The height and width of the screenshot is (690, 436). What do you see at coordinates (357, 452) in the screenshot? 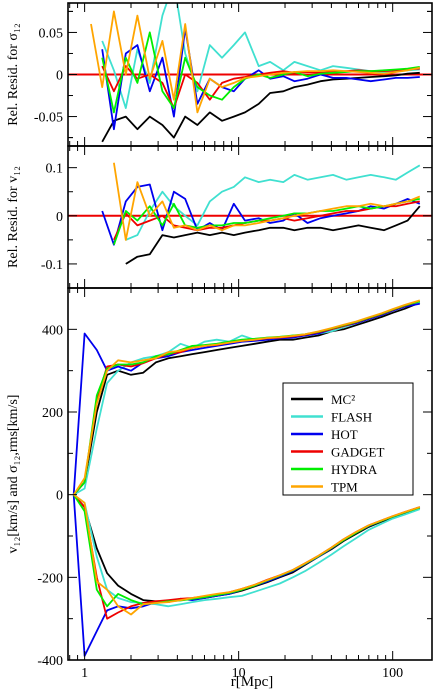
I see `legend-label: GADGET` at bounding box center [357, 452].